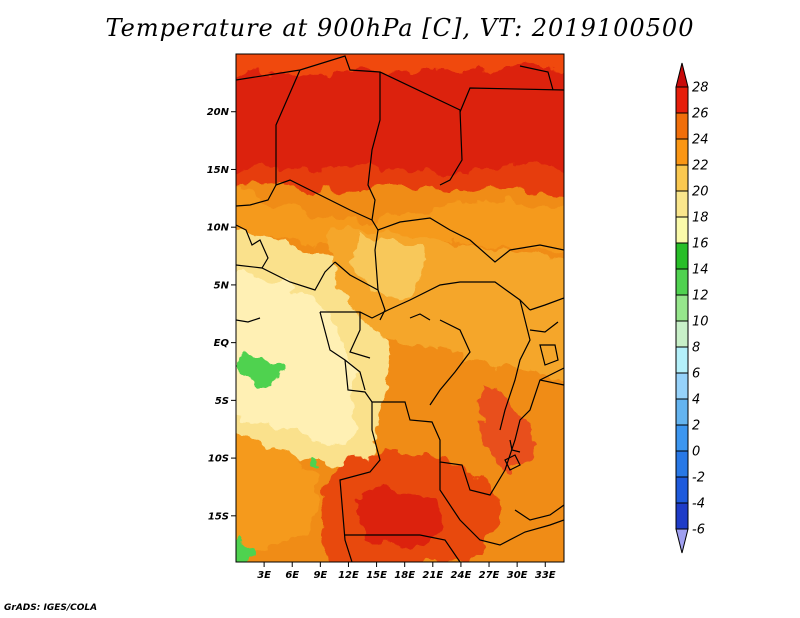  What do you see at coordinates (218, 112) in the screenshot?
I see `lat-tick-label: 20N` at bounding box center [218, 112].